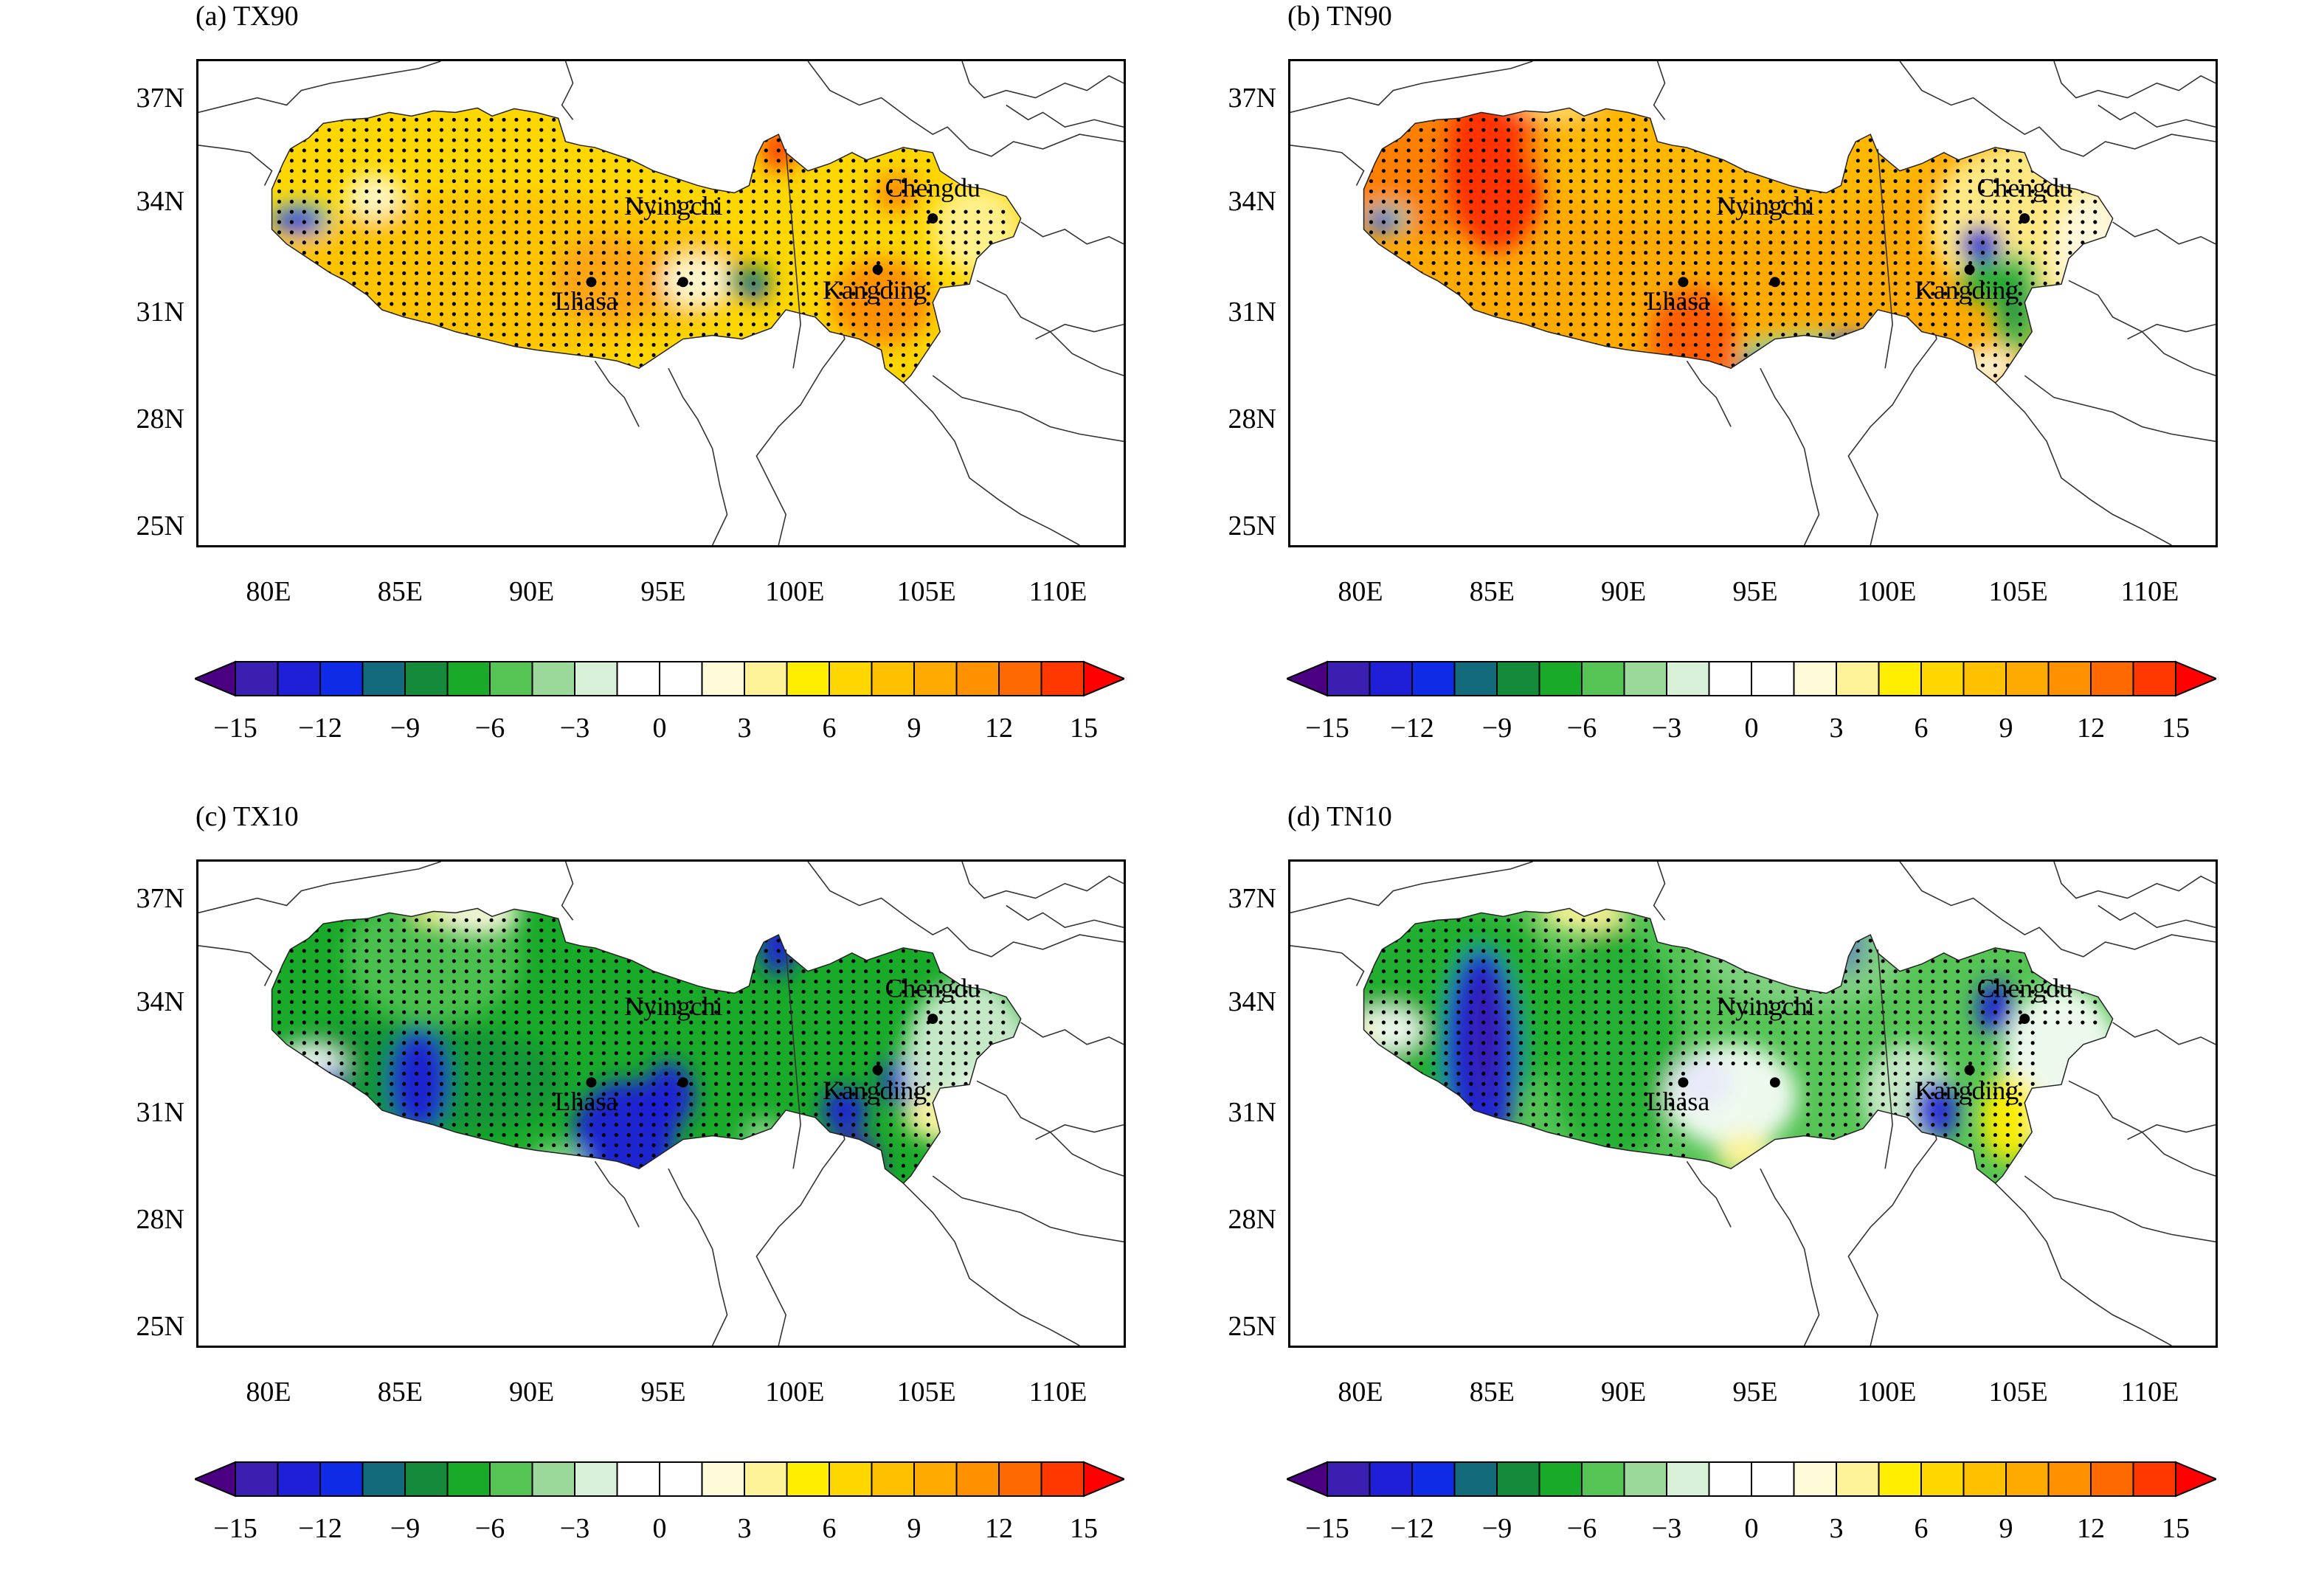 The image size is (2324, 1575). What do you see at coordinates (1235, 1220) in the screenshot?
I see `lat-tick-label: 28N` at bounding box center [1235, 1220].